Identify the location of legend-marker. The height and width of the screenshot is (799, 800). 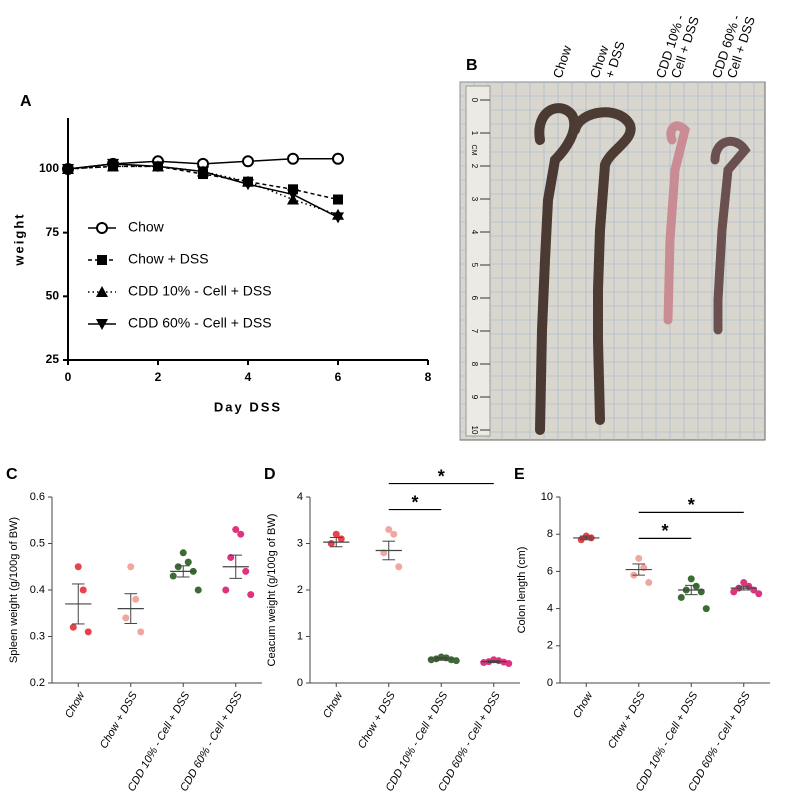
(102, 260).